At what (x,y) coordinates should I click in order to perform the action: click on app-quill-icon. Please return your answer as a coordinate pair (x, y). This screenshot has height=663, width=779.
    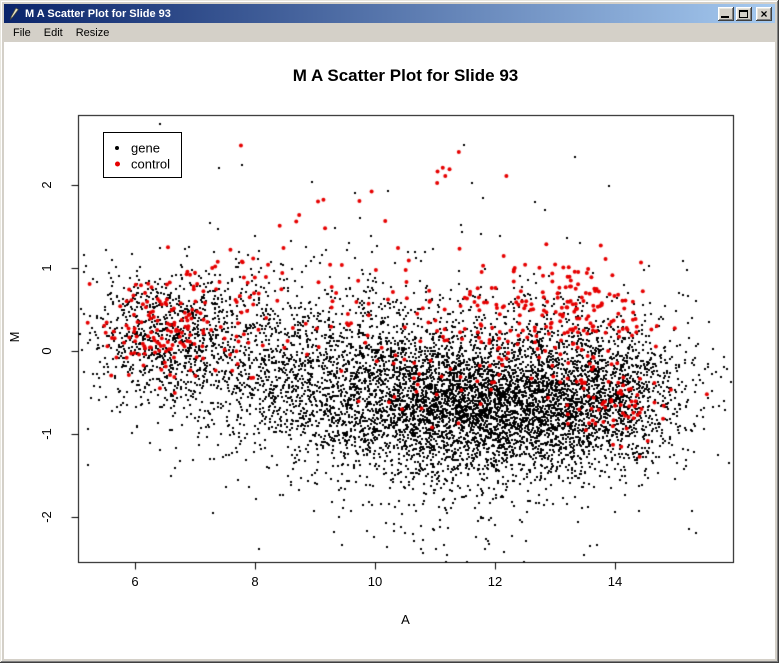
    Looking at the image, I should click on (14, 14).